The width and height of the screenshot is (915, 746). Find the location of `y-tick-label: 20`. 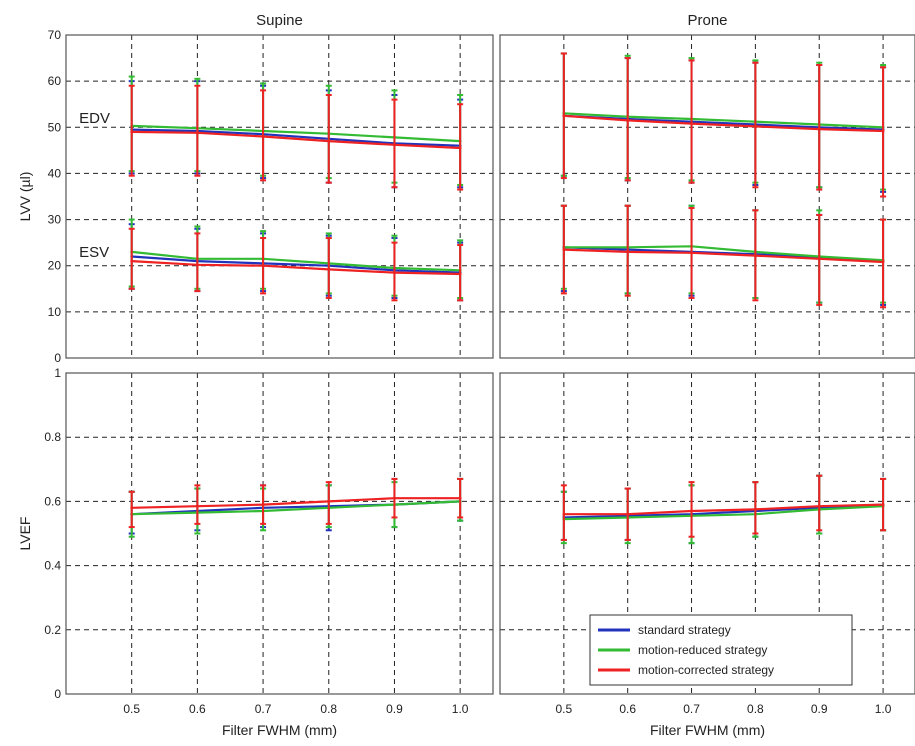

y-tick-label: 20 is located at coordinates (55, 266).